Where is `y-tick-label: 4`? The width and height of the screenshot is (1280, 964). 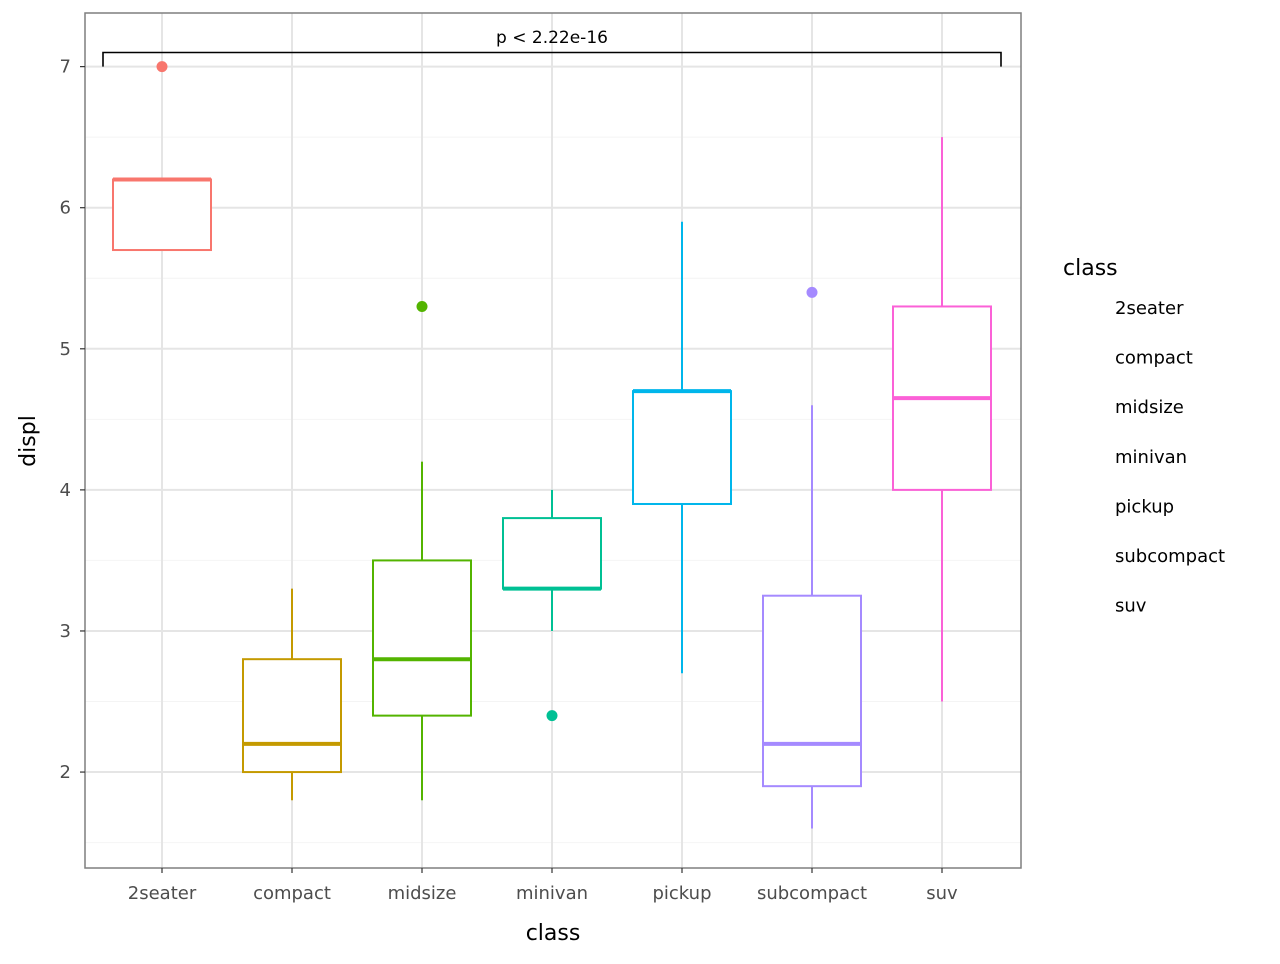 y-tick-label: 4 is located at coordinates (65, 490).